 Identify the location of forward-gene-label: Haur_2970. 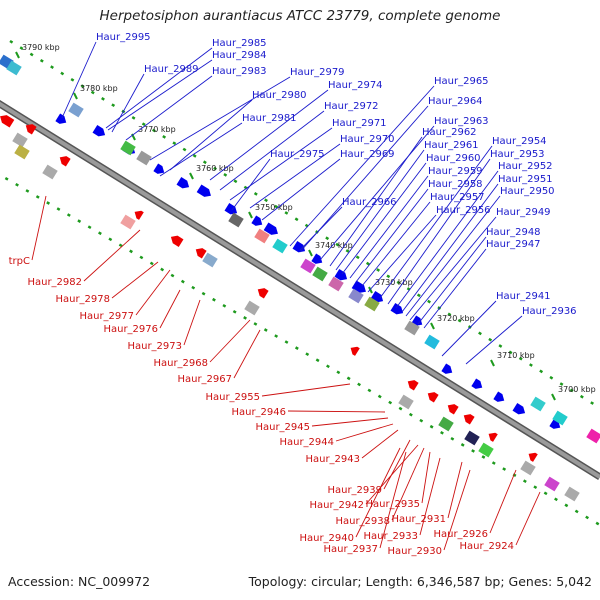
(367, 139).